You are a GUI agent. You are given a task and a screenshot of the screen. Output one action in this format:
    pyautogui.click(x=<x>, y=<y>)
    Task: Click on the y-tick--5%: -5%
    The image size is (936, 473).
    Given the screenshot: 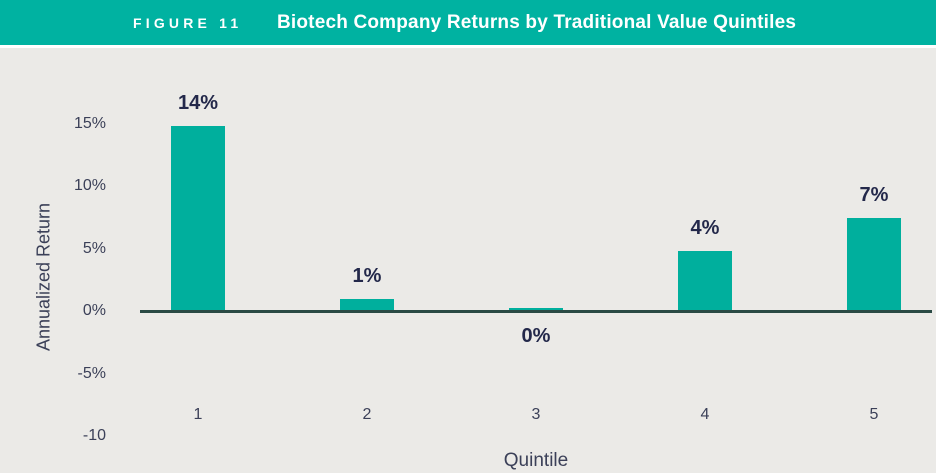 What is the action you would take?
    pyautogui.click(x=91, y=373)
    